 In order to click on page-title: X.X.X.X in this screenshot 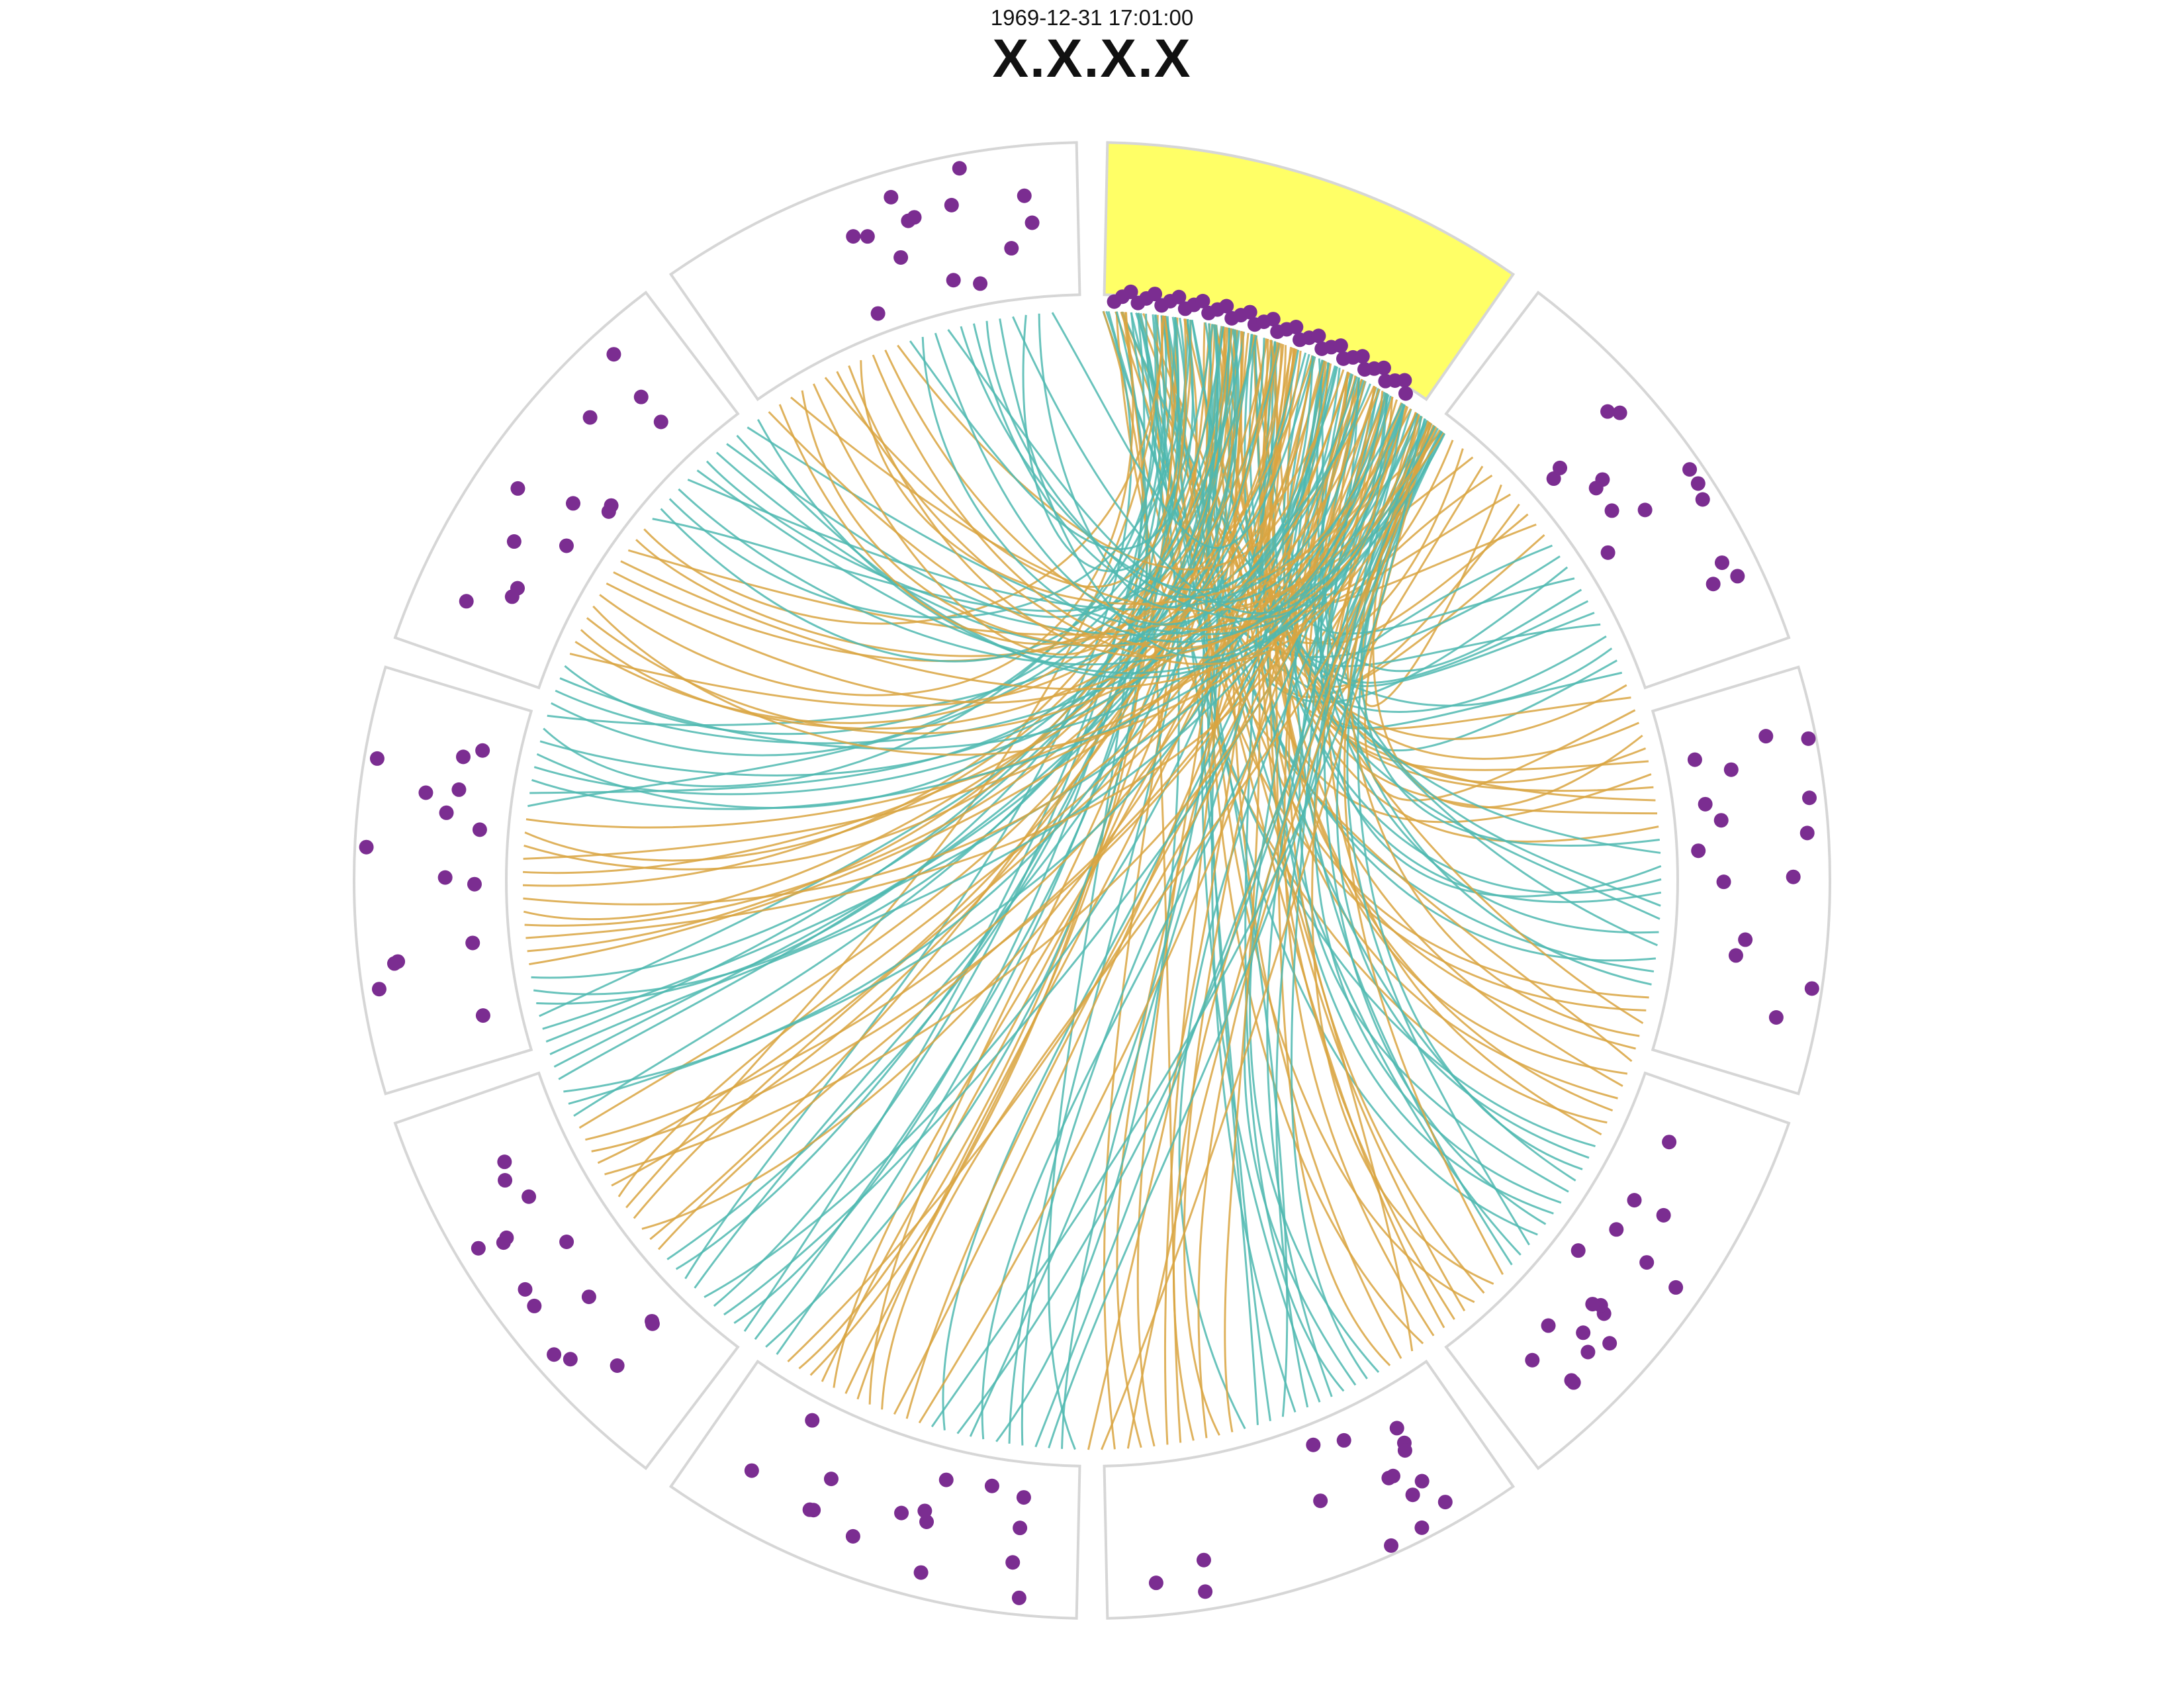, I will do `click(1092, 58)`.